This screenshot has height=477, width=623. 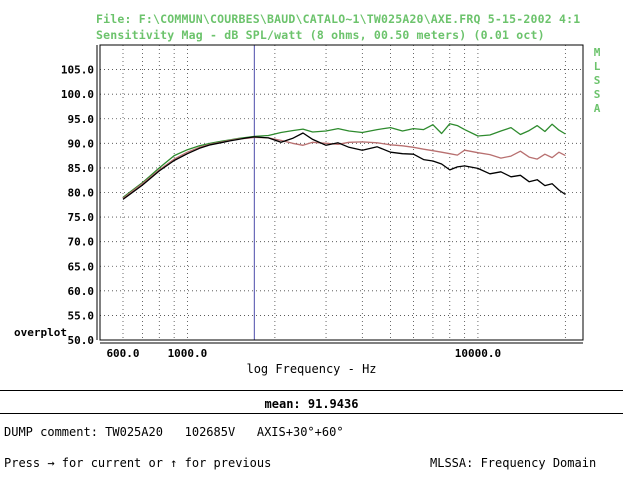 What do you see at coordinates (81, 143) in the screenshot?
I see `y-tick-label: 90.0` at bounding box center [81, 143].